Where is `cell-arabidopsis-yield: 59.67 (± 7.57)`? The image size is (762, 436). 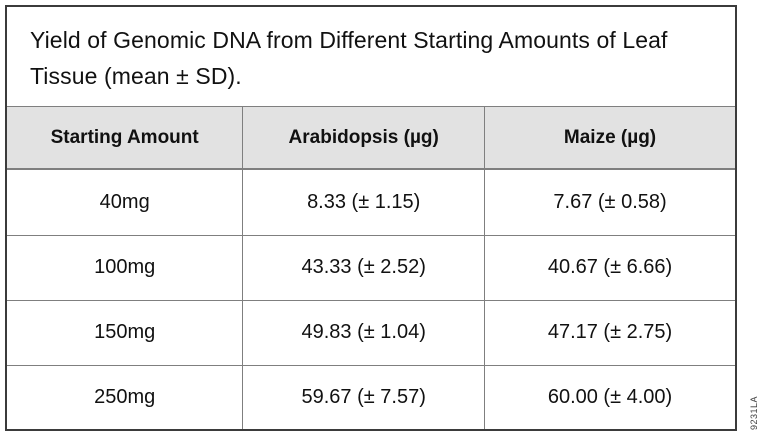 cell-arabidopsis-yield: 59.67 (± 7.57) is located at coordinates (364, 397).